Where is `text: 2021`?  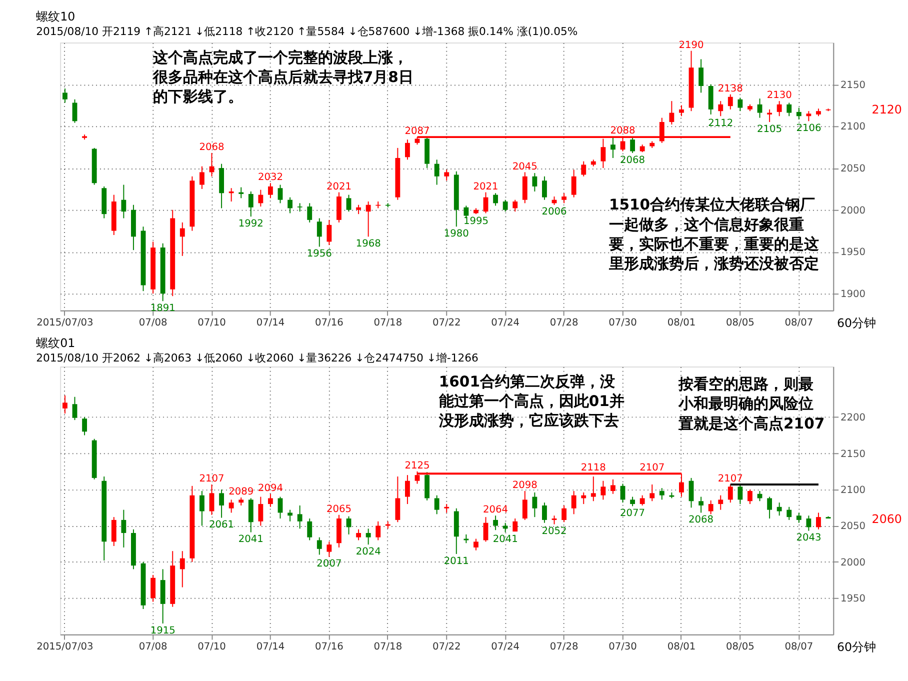
text: 2021 is located at coordinates (485, 186).